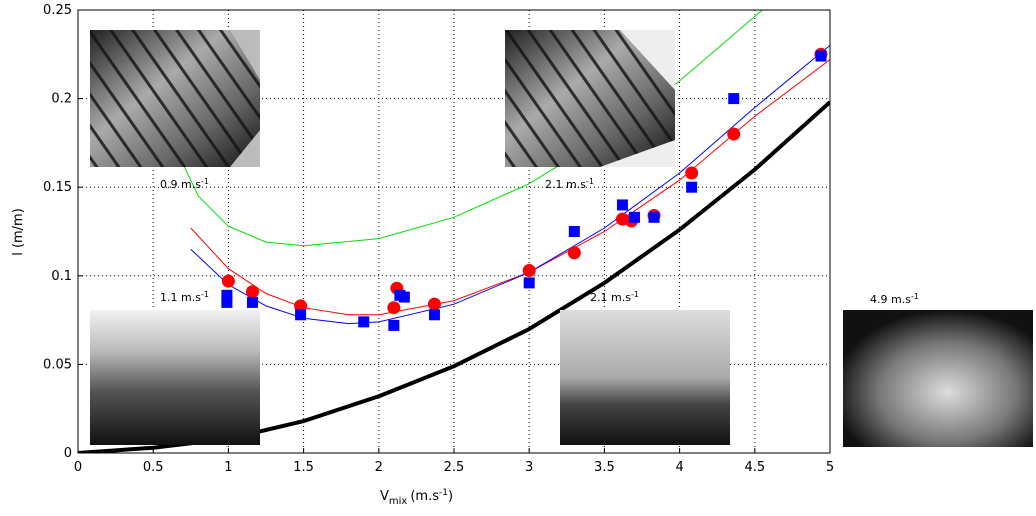 This screenshot has width=1036, height=516. I want to click on inset-caption: 0.9 m.s-1, so click(184, 184).